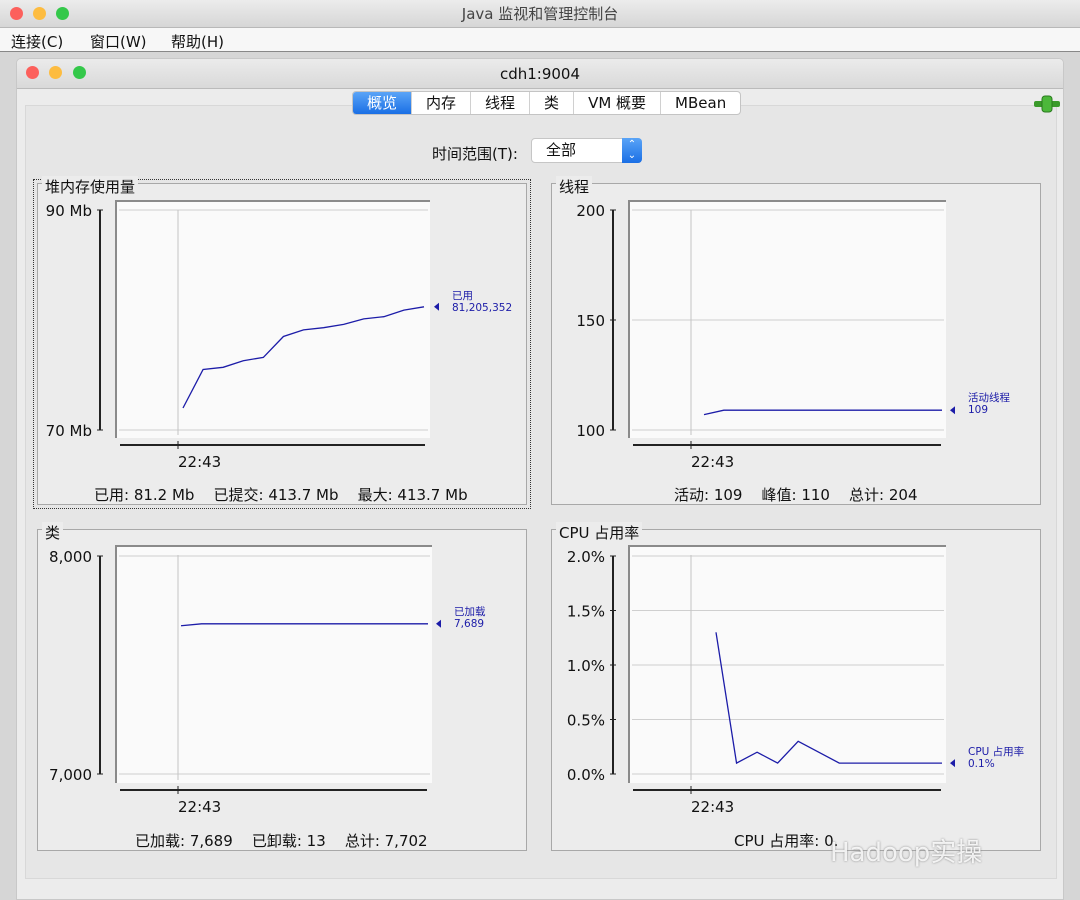 The width and height of the screenshot is (1080, 900). What do you see at coordinates (62, 13) in the screenshot?
I see `zoom-button` at bounding box center [62, 13].